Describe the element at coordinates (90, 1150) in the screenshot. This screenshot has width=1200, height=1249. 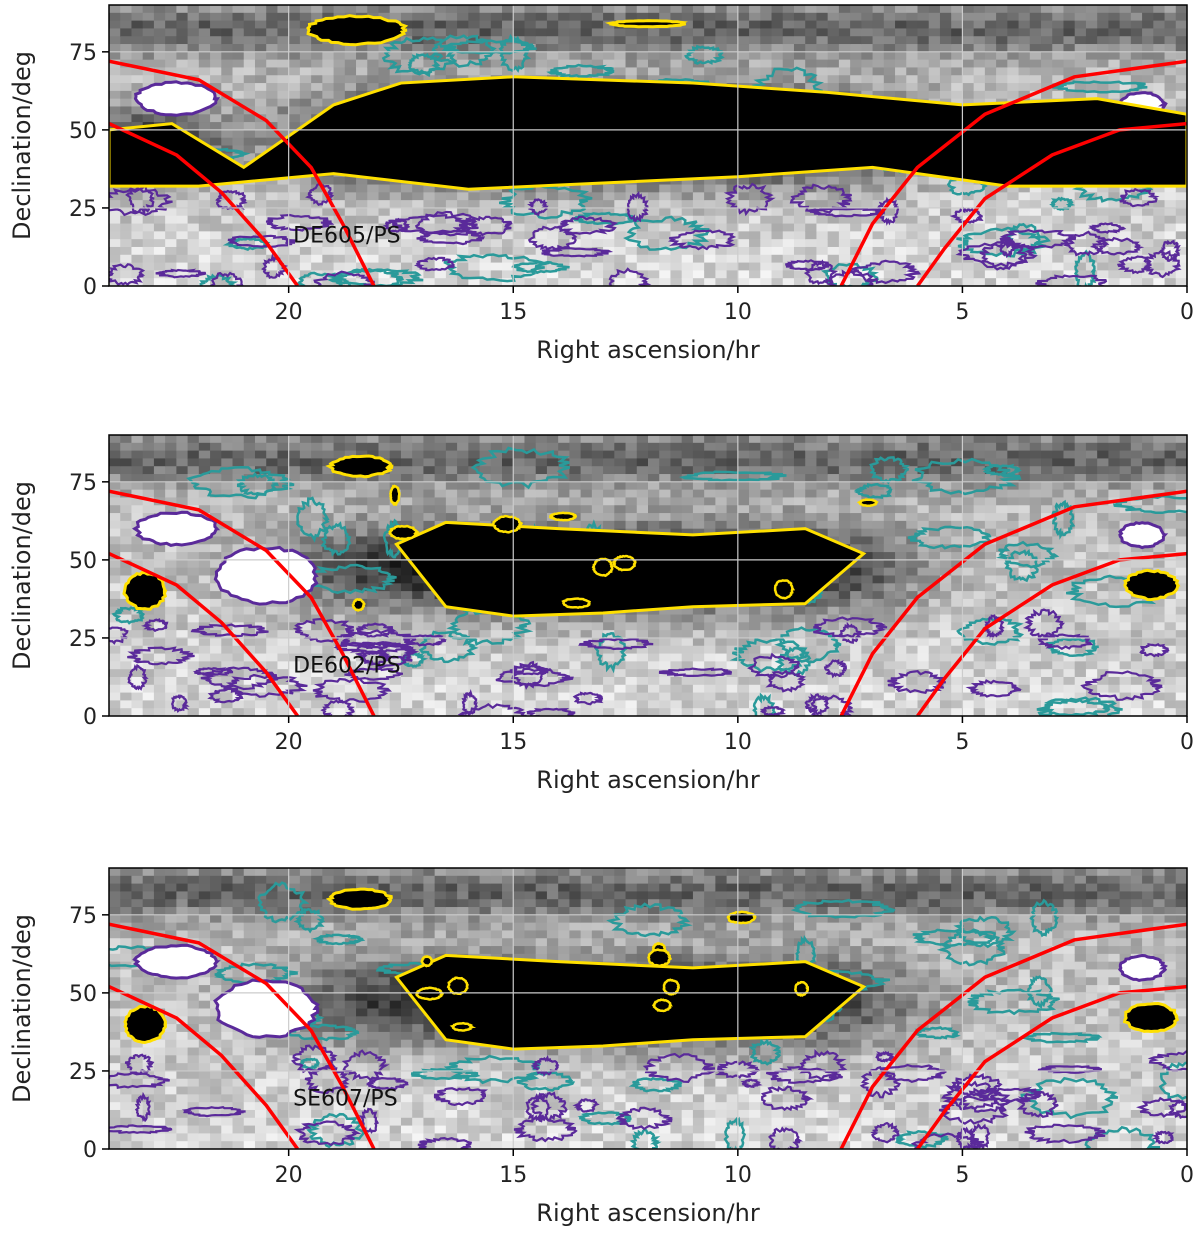
I see `y-tick-label: 0` at that location.